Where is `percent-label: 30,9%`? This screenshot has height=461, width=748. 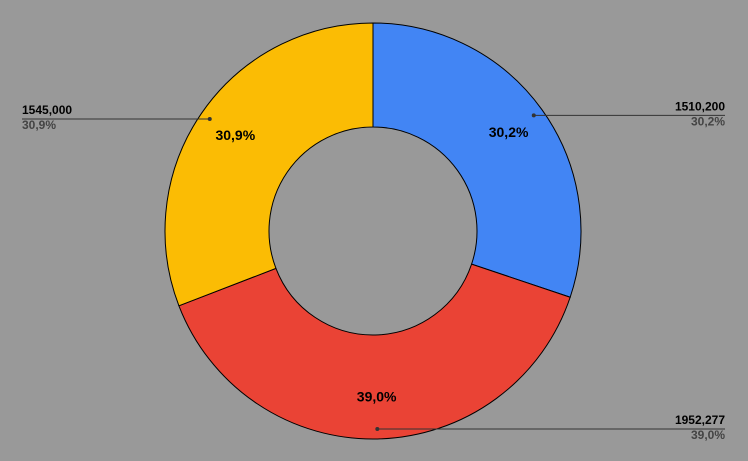 percent-label: 30,9% is located at coordinates (39, 125).